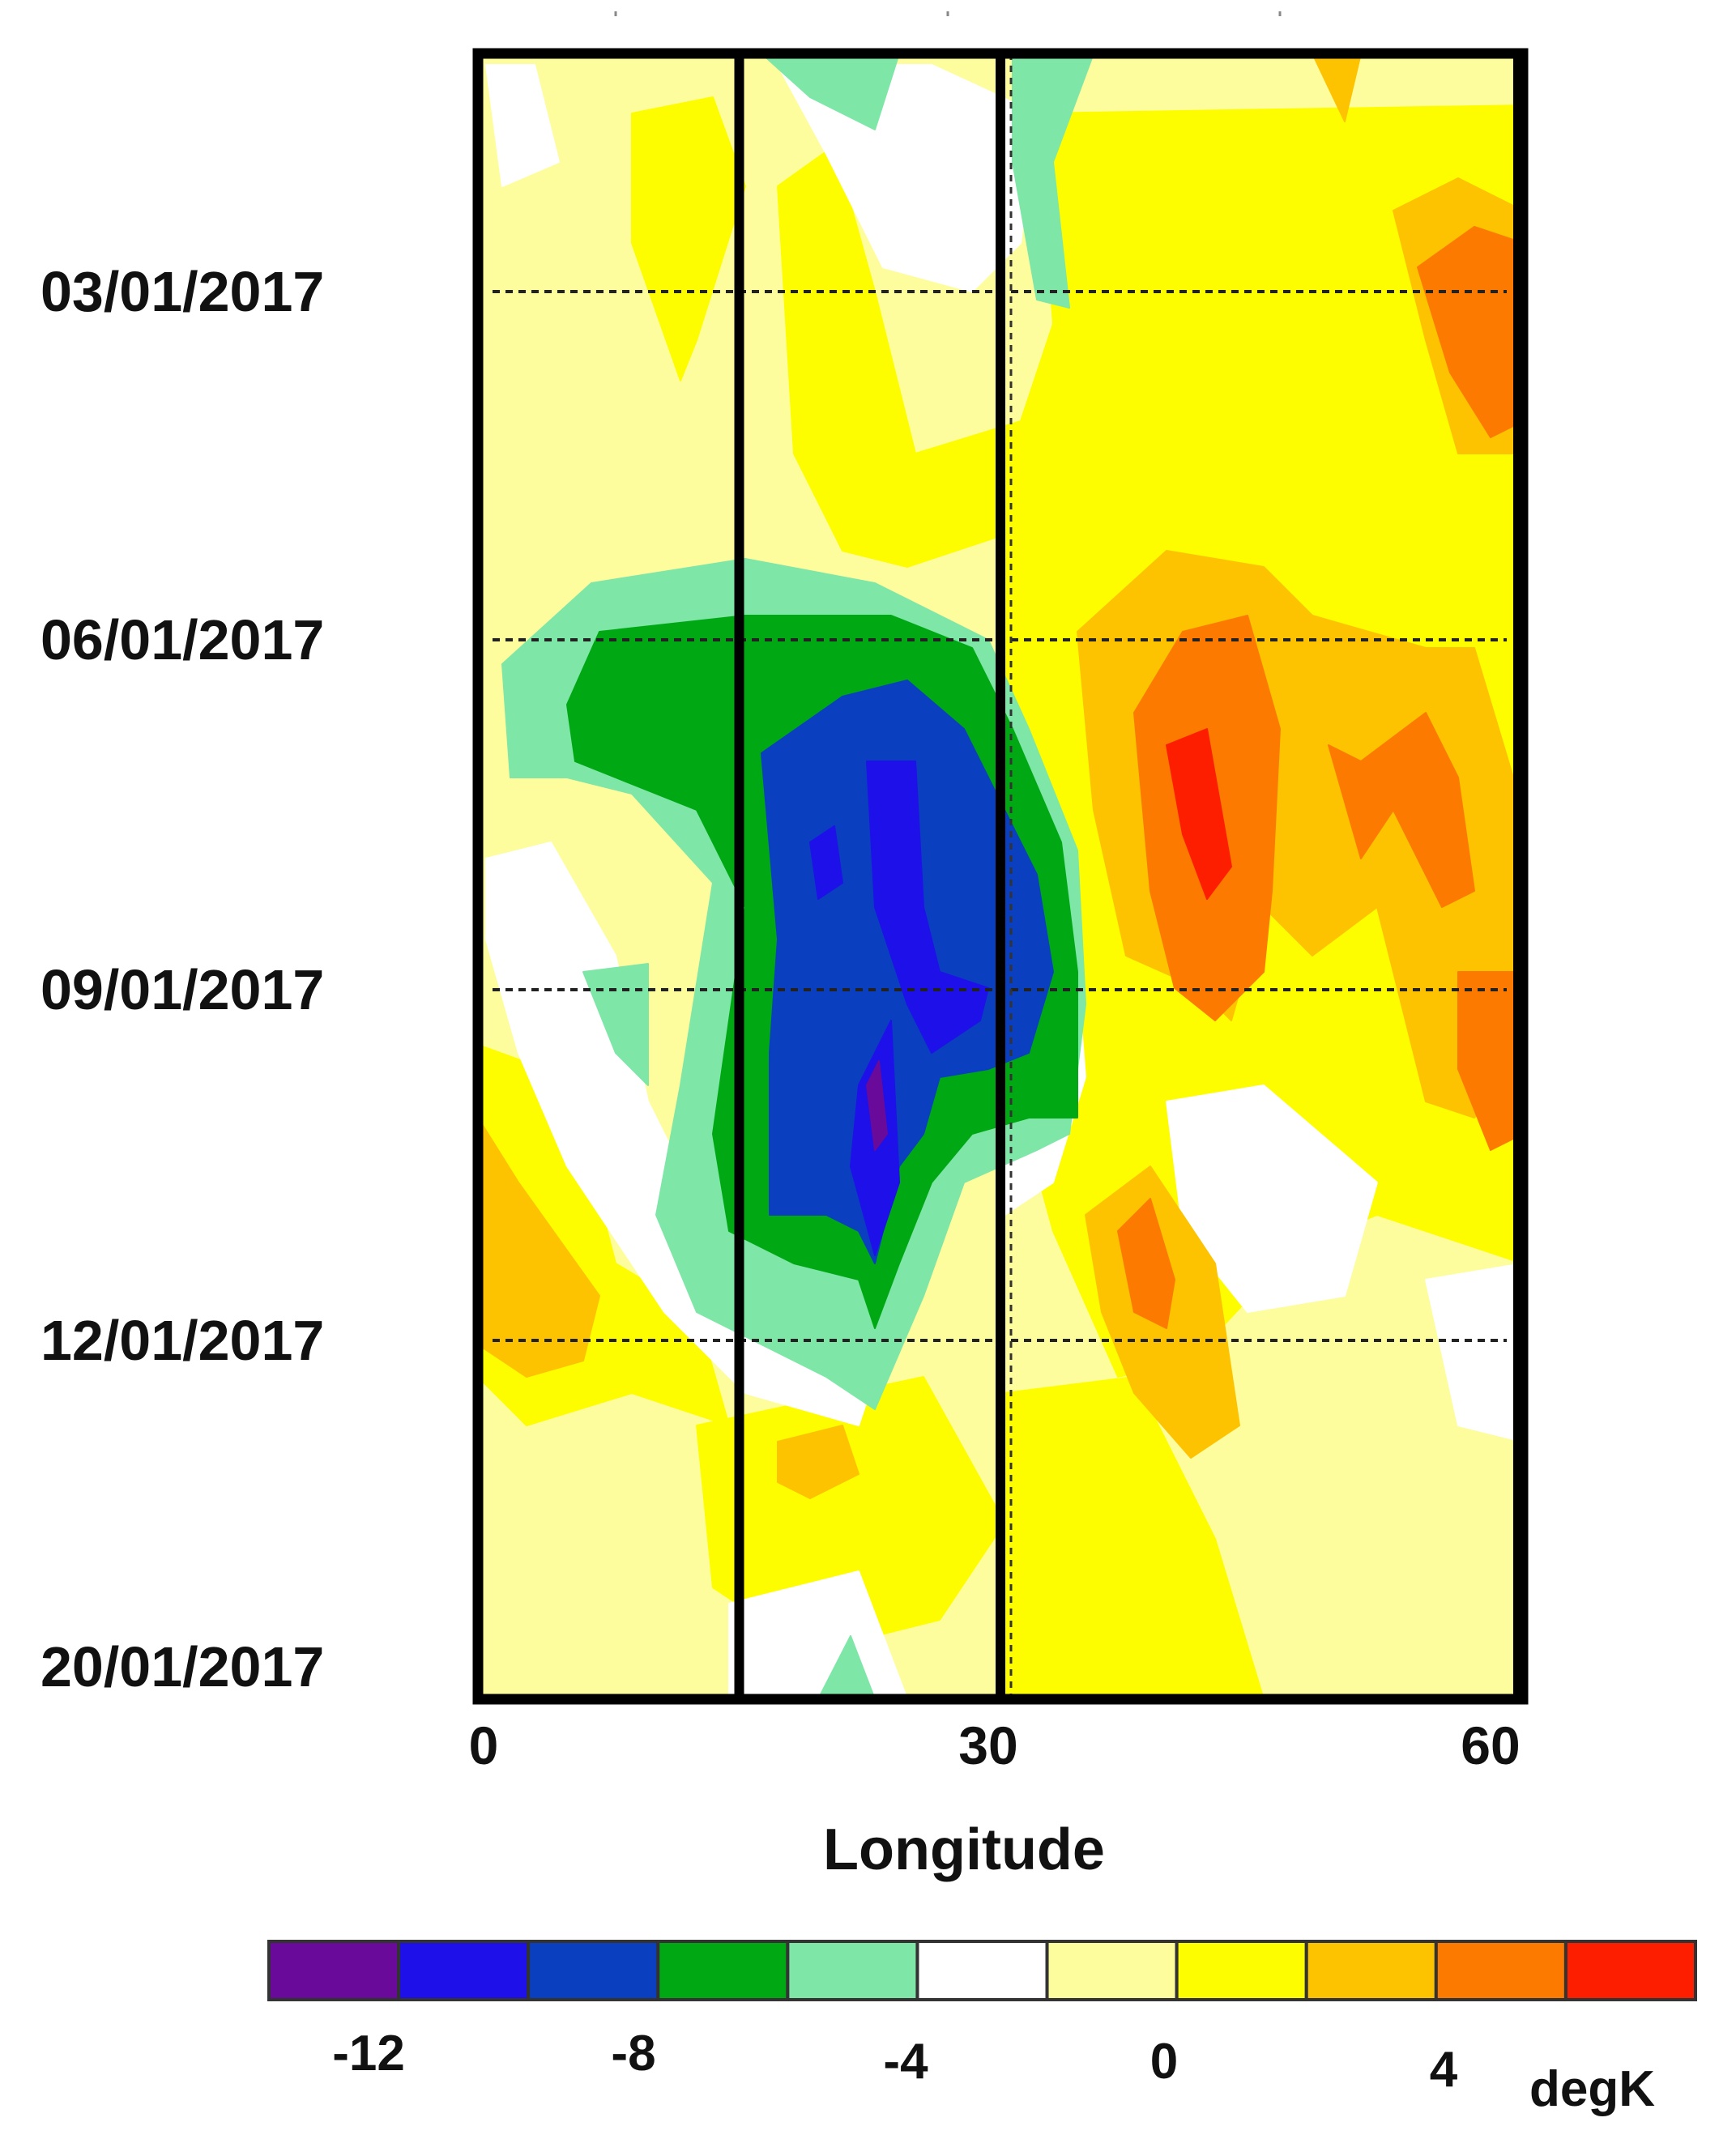 The height and width of the screenshot is (2156, 1736). What do you see at coordinates (1337, 87) in the screenshot?
I see `orange-yellow-north` at bounding box center [1337, 87].